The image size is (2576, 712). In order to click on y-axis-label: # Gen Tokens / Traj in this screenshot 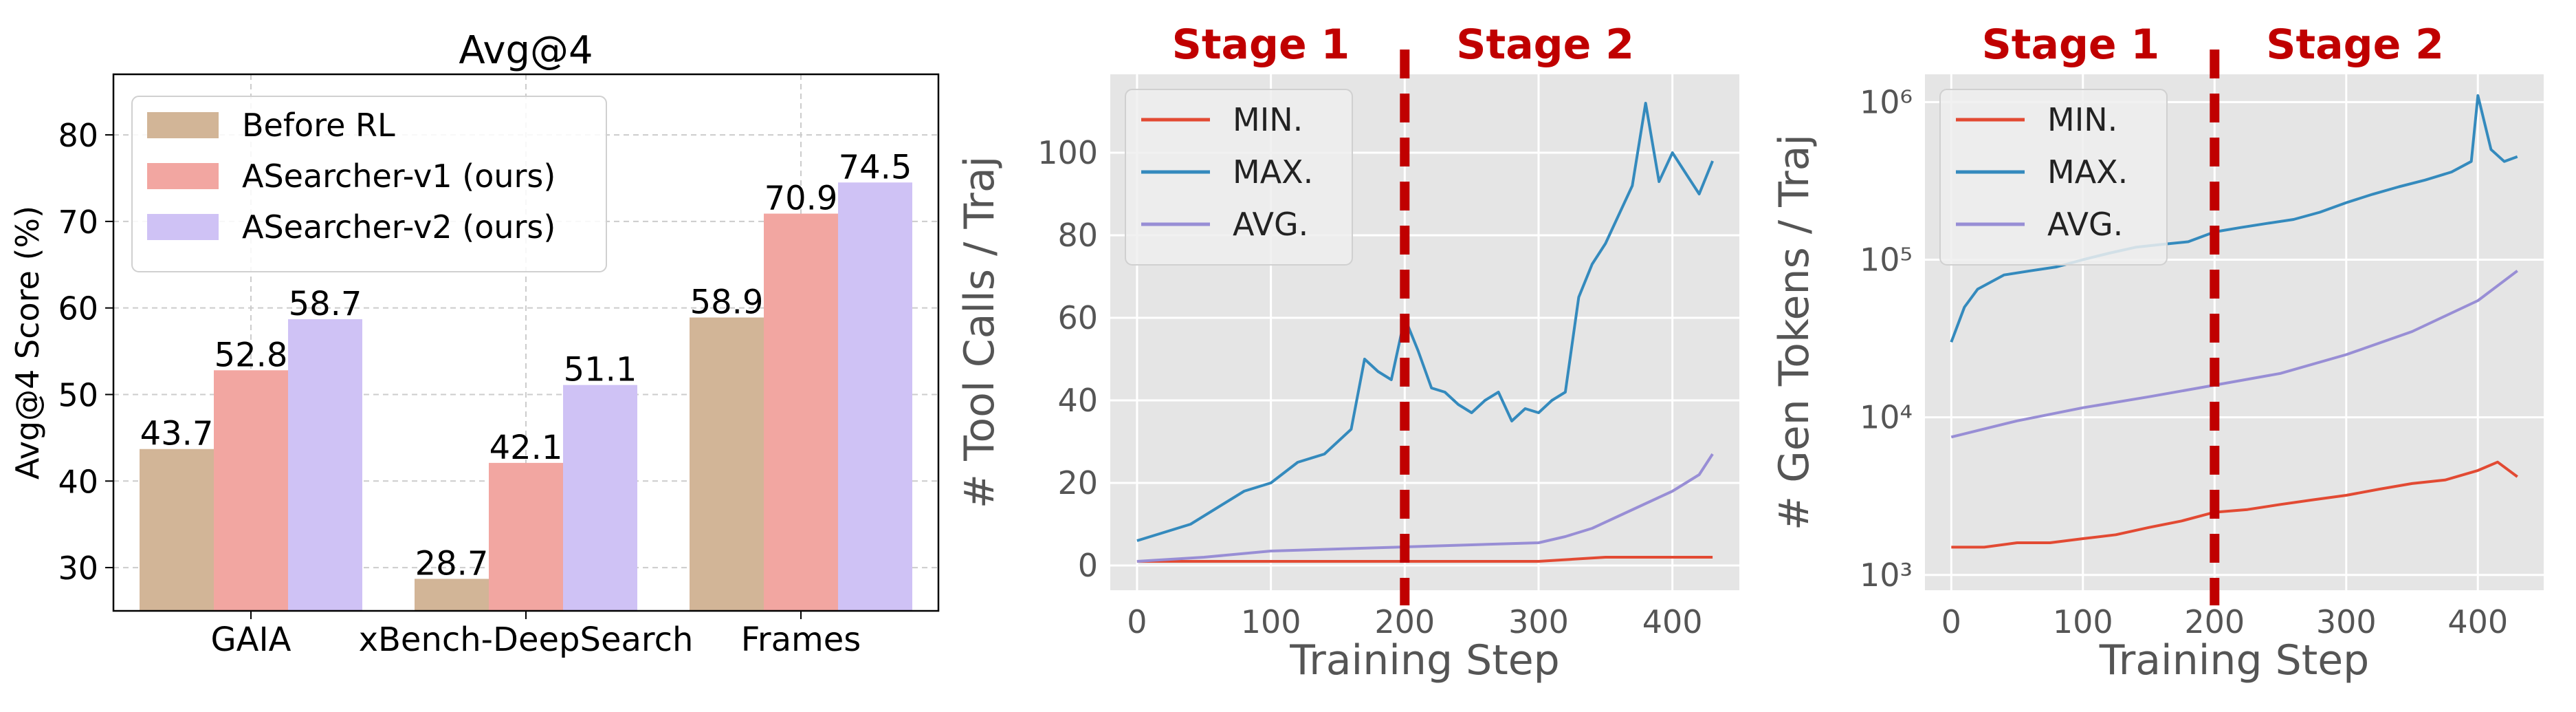, I will do `click(1794, 332)`.